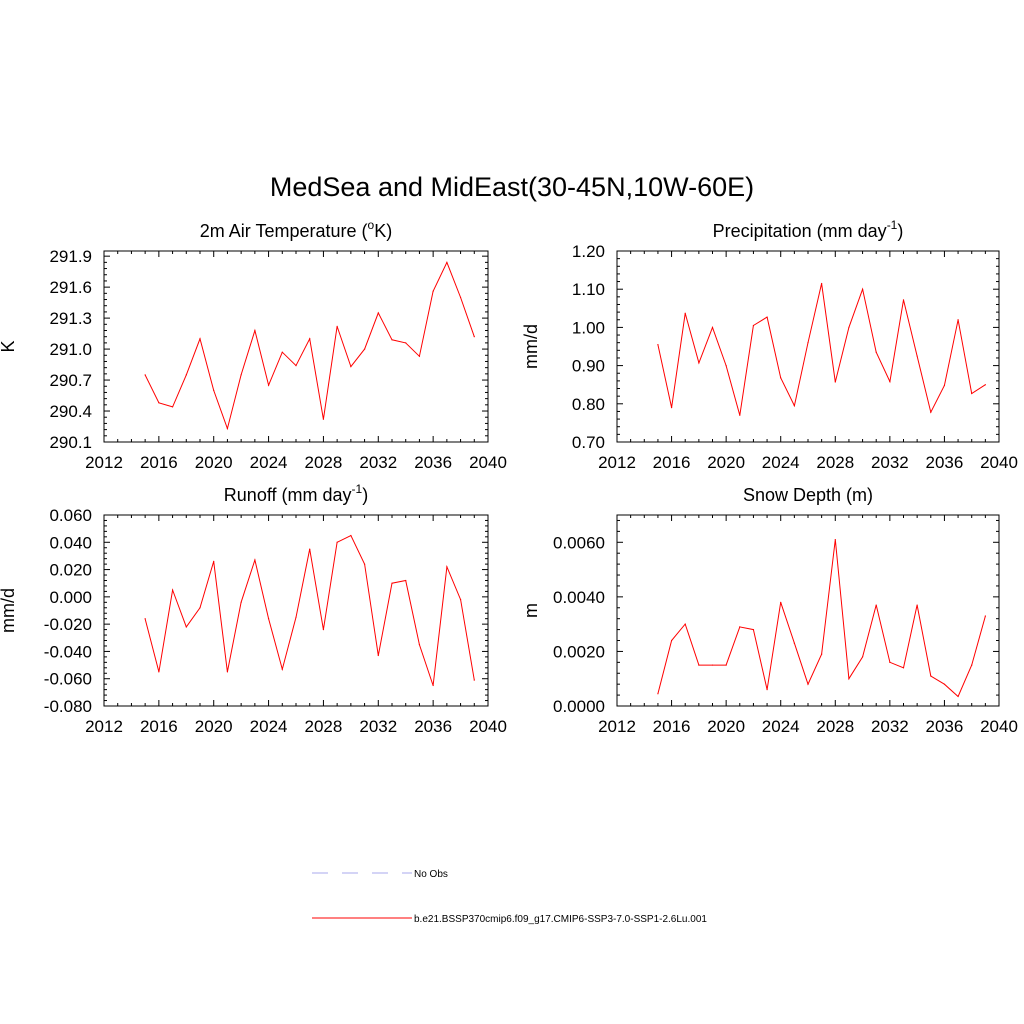 This screenshot has width=1024, height=1024. Describe the element at coordinates (70, 256) in the screenshot. I see `y-tick-label: 291.9` at that location.